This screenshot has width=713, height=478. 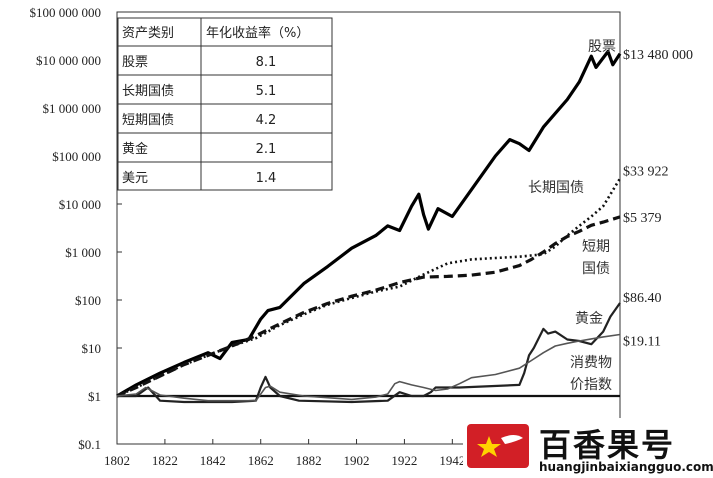 I want to click on x-axis: 1802 1822 1842 1862 1882 1902 1922 1942, so click(x=284, y=453).